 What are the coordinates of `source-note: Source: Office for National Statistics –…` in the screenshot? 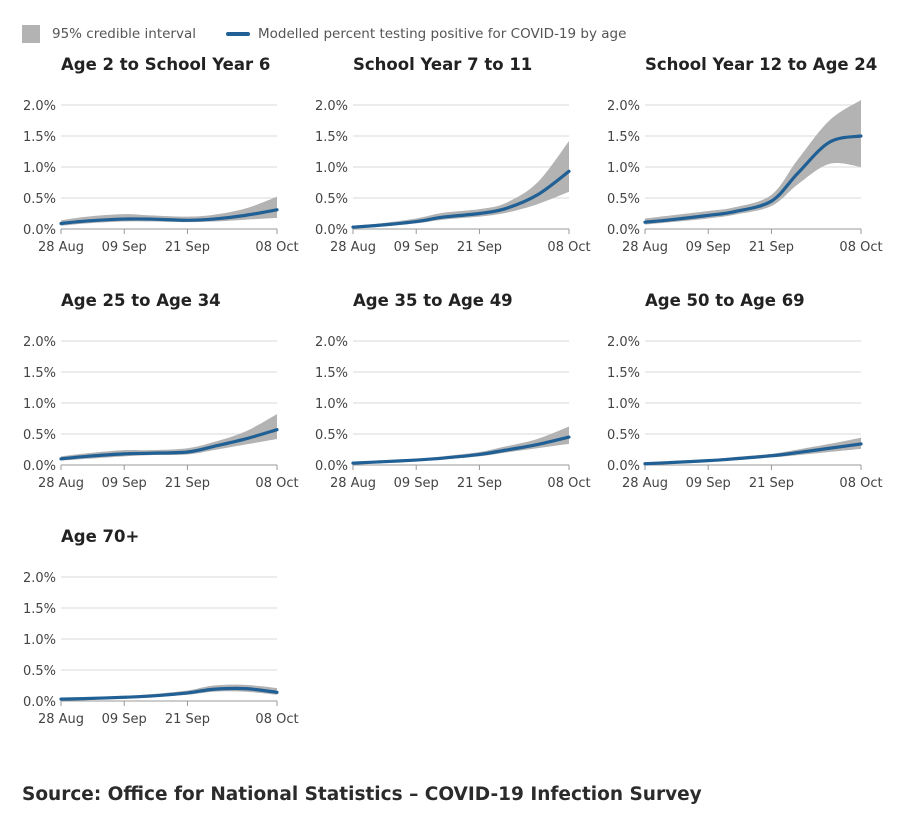 It's located at (362, 794).